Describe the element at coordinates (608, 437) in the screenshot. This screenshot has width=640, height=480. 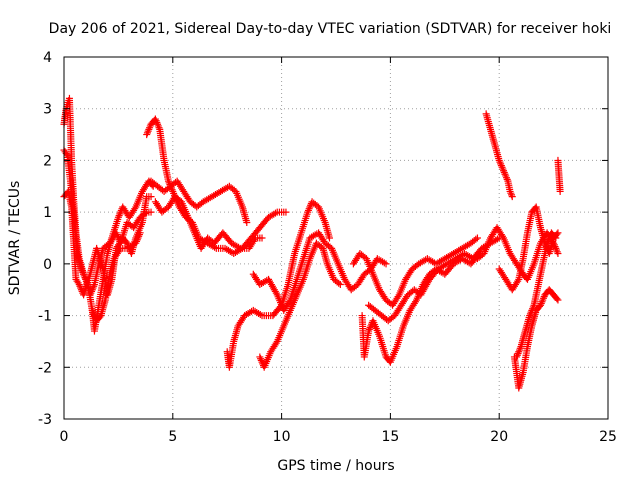
I see `x-tick-label: 25` at that location.